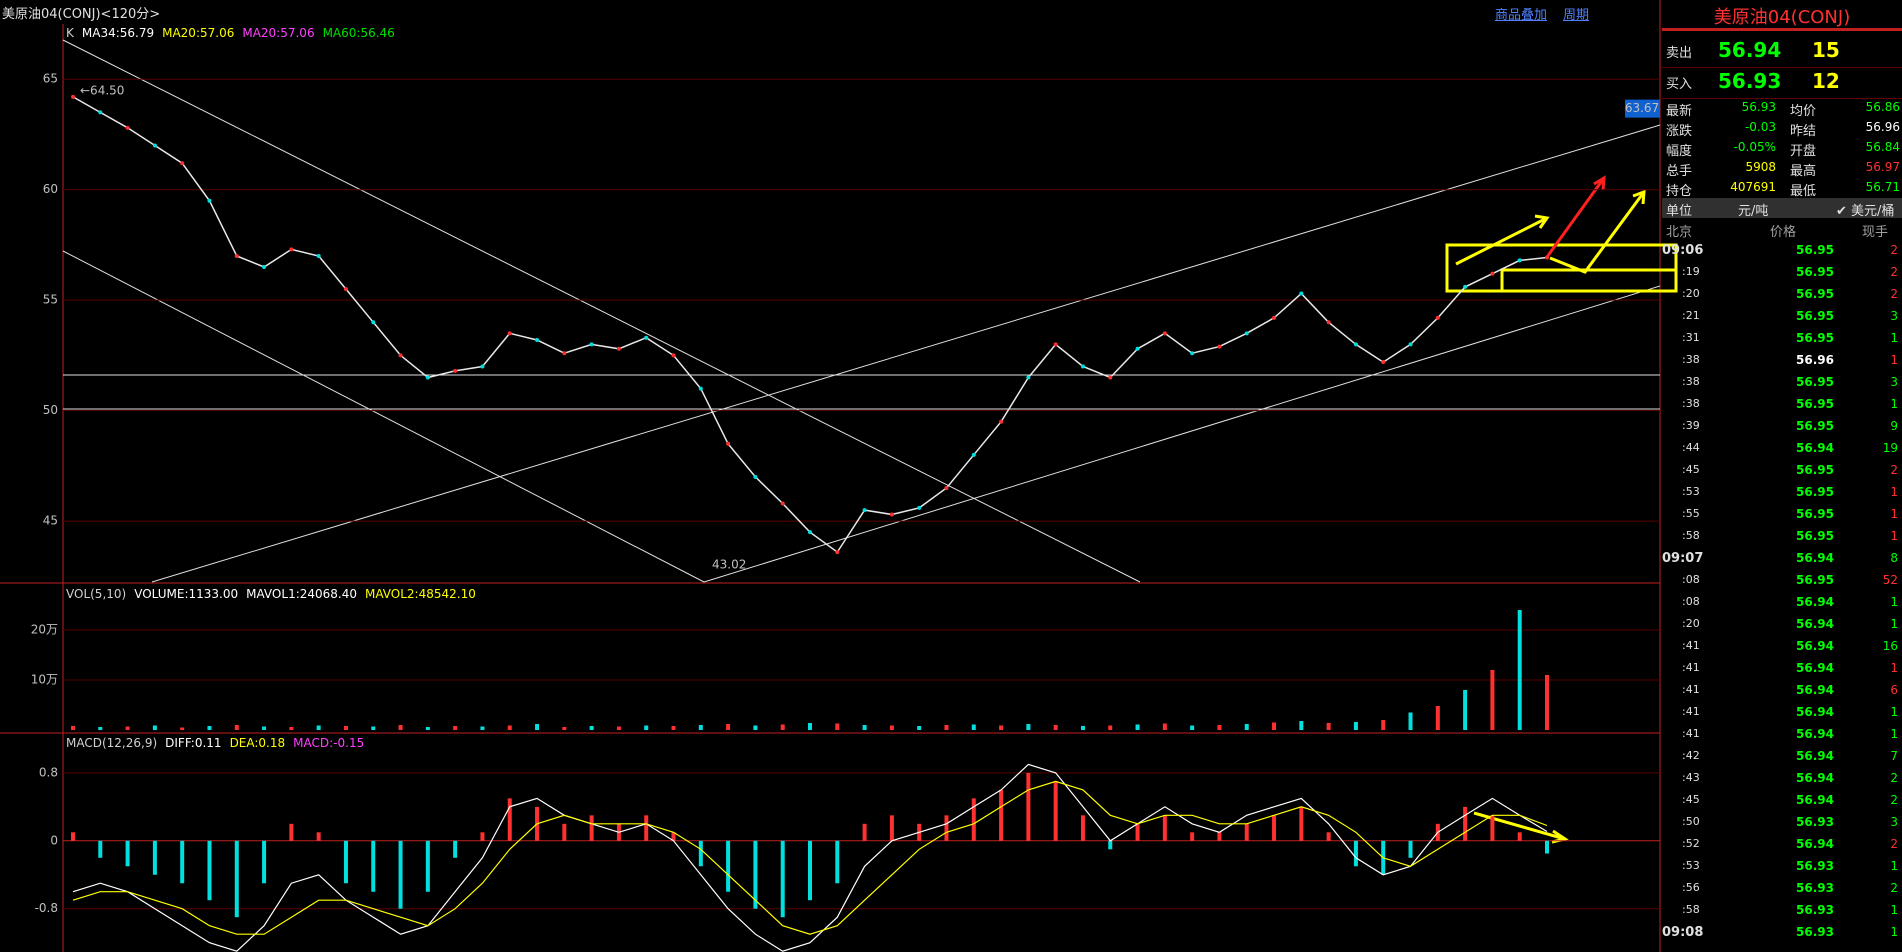 The height and width of the screenshot is (952, 1902). Describe the element at coordinates (1890, 580) in the screenshot. I see `trade-qty: 52` at that location.